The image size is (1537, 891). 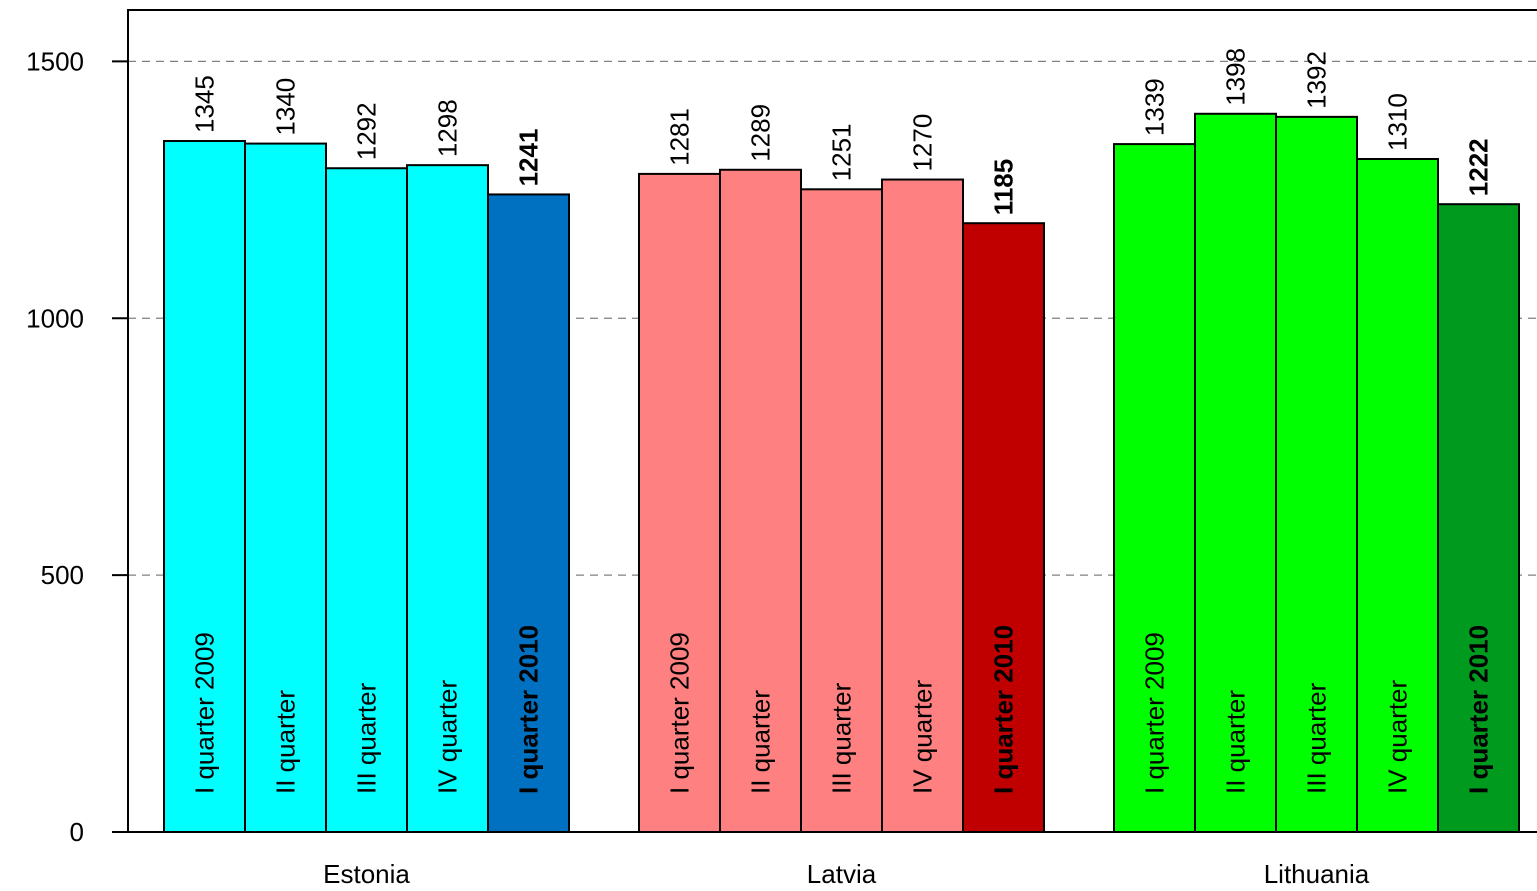 What do you see at coordinates (1317, 874) in the screenshot?
I see `category-label: Lithuania` at bounding box center [1317, 874].